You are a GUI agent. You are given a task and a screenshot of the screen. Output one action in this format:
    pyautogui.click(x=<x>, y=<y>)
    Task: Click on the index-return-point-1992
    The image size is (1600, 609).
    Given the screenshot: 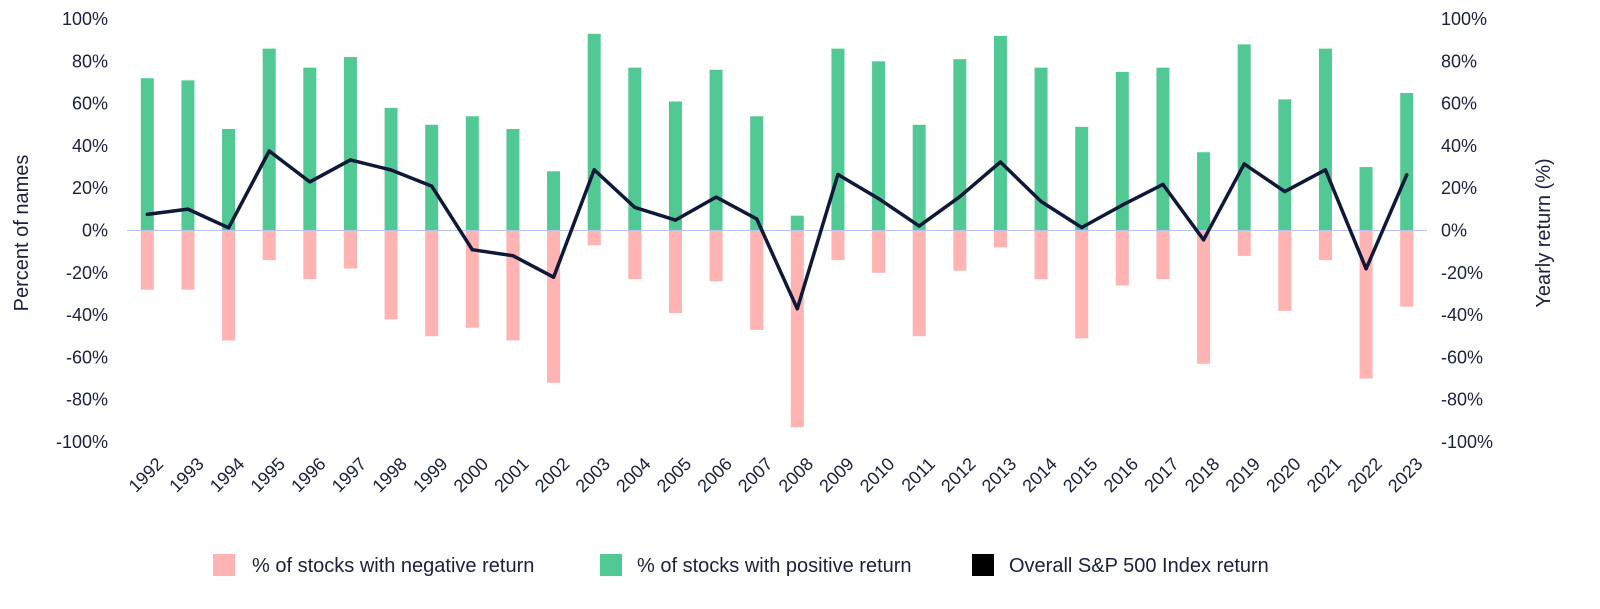 What is the action you would take?
    pyautogui.click(x=147, y=214)
    